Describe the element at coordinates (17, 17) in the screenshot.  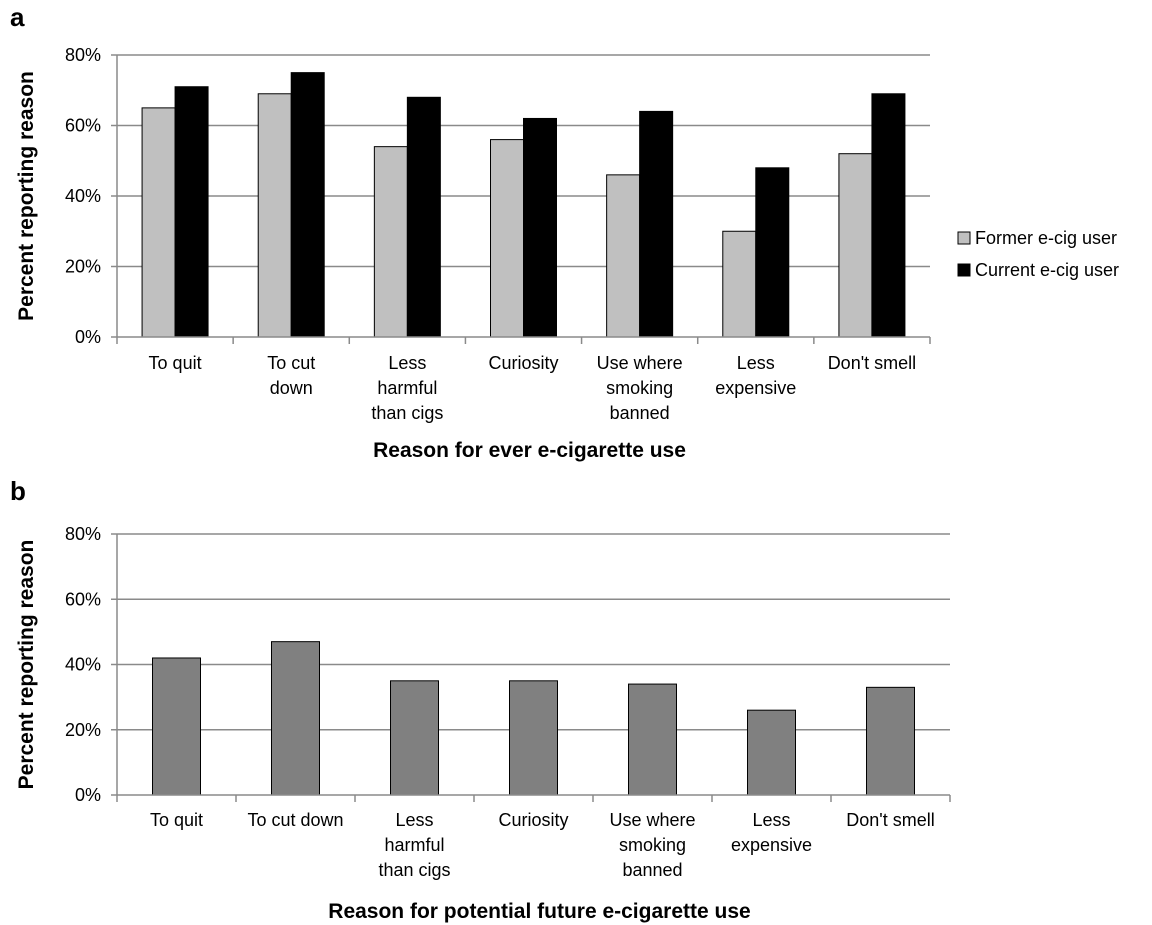
I see `panel-label: a` at that location.